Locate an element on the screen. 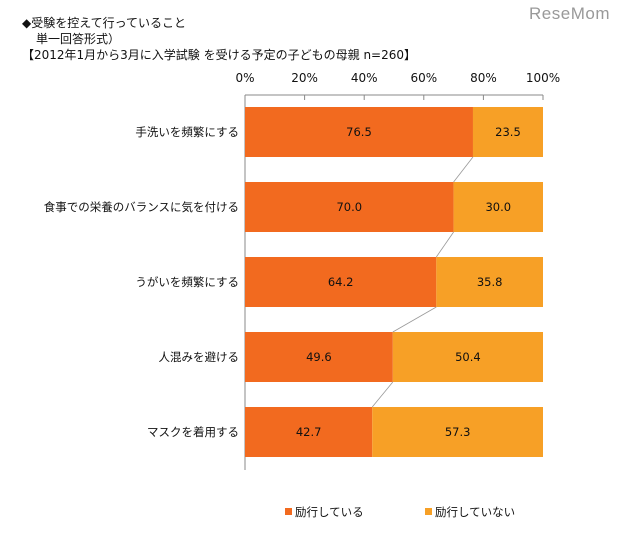 This screenshot has width=620, height=534. chart-note: 【2012年1月から3月に入学試験 を受ける予定の子どもの母親 n=260】 is located at coordinates (219, 55).